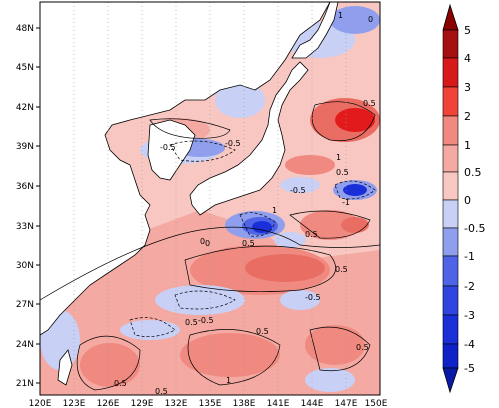 This screenshot has width=499, height=408. Describe the element at coordinates (467, 116) in the screenshot. I see `colorbar-label: 2` at that location.